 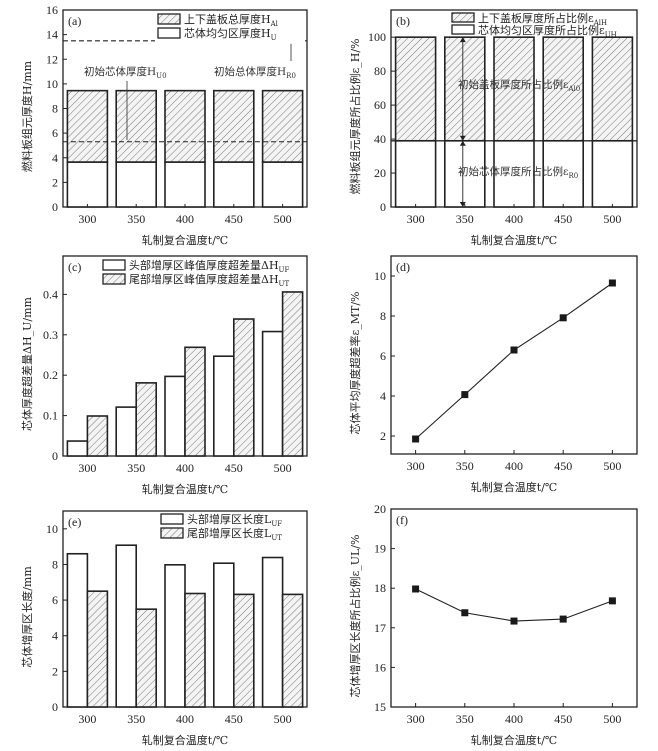 I want to click on y-tick-label: 0.2, so click(x=50, y=375).